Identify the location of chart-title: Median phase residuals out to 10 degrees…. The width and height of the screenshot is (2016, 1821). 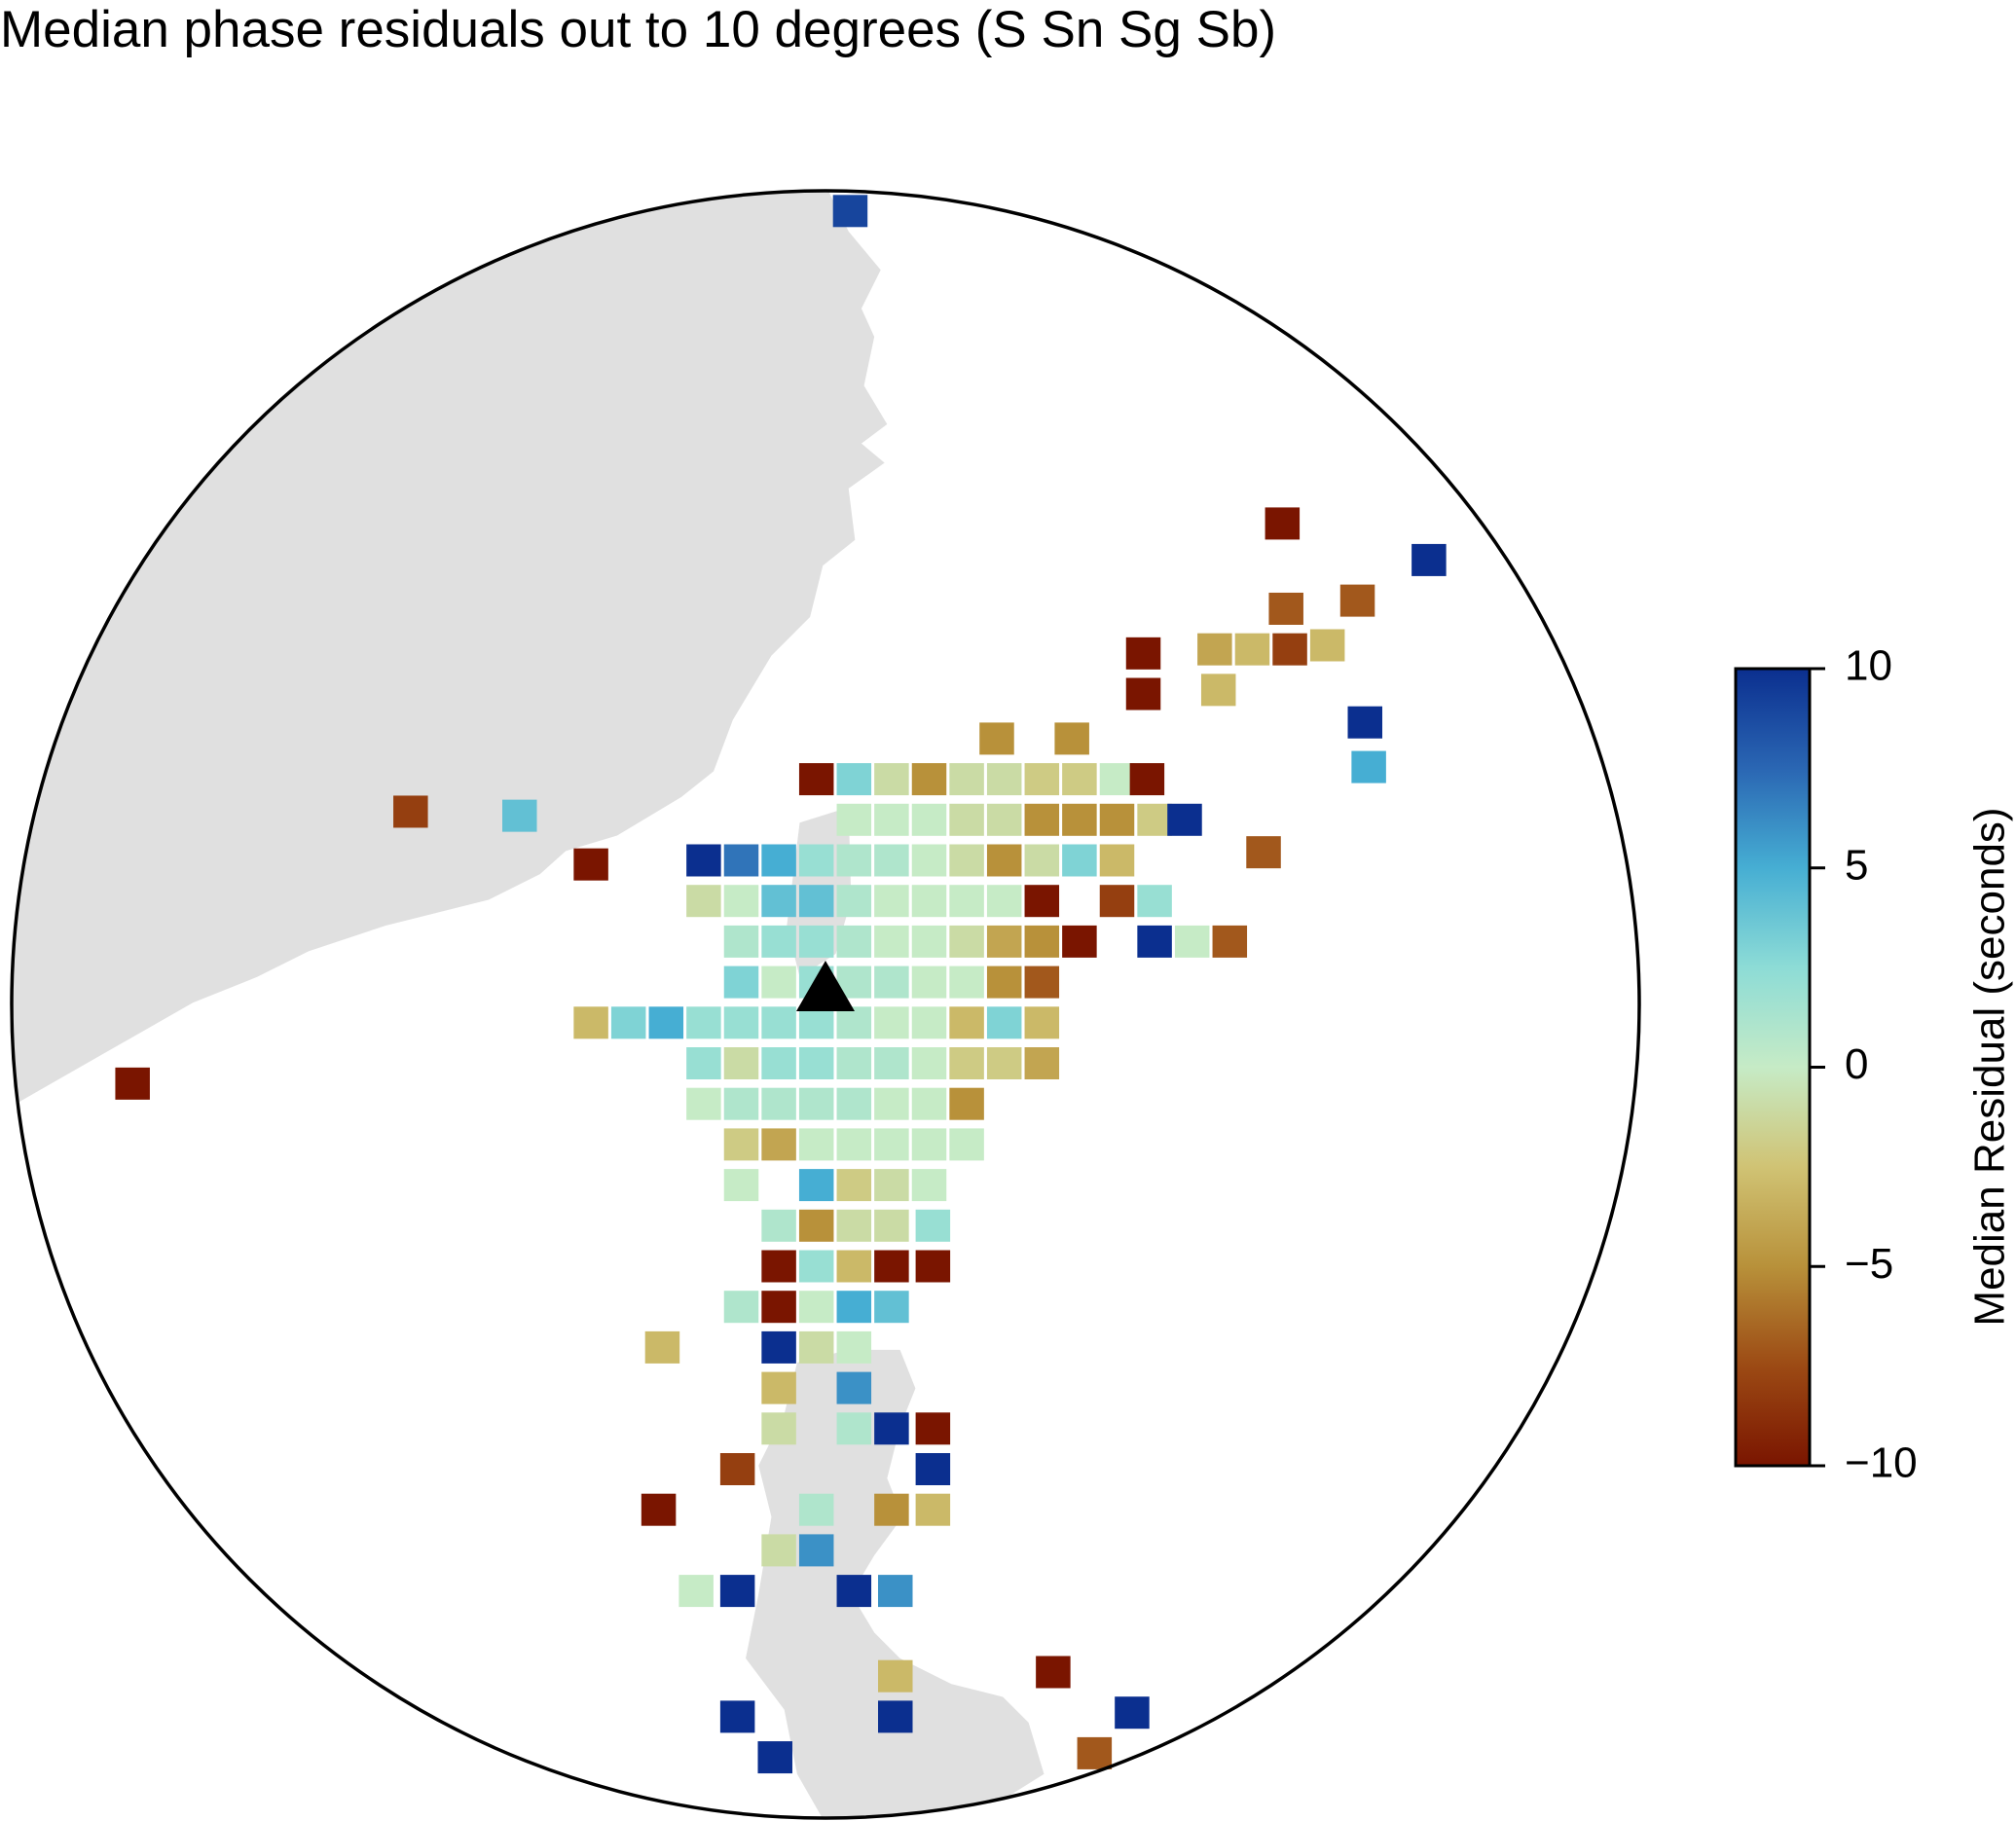
(638, 29).